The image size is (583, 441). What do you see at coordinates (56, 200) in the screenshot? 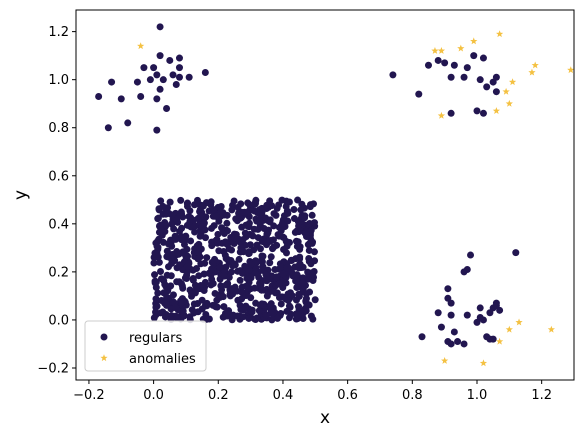
I see `y-axis-ticks: −0.2 0.0 0.2 0.4 0.6 0.8 1.0 1.2` at bounding box center [56, 200].